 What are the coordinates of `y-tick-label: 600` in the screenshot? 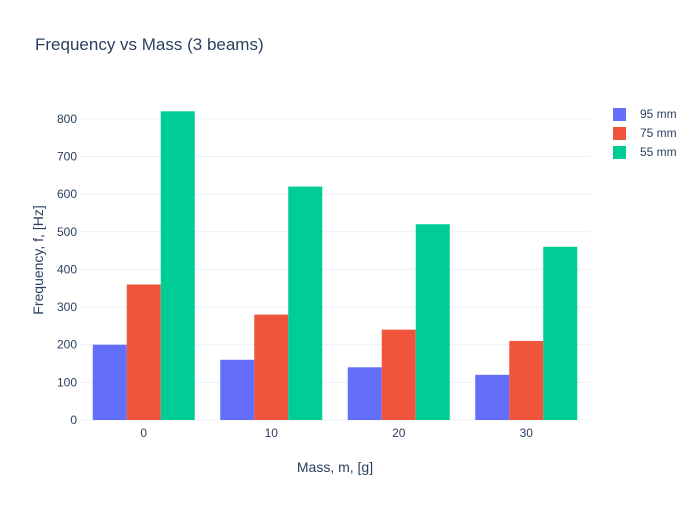 It's located at (67, 194).